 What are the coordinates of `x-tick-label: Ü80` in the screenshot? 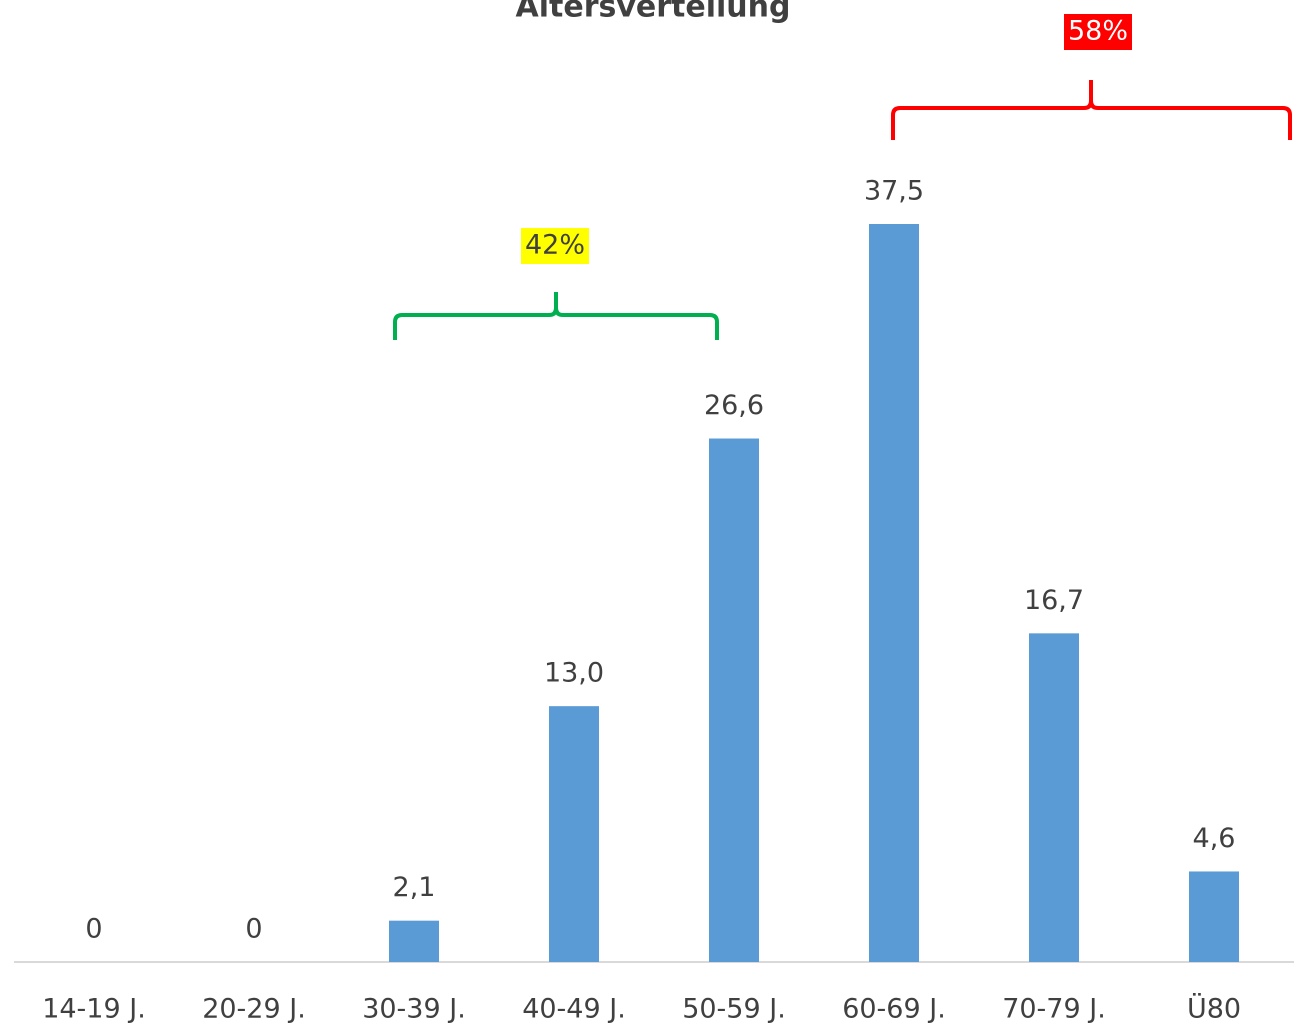 It's located at (1214, 1009).